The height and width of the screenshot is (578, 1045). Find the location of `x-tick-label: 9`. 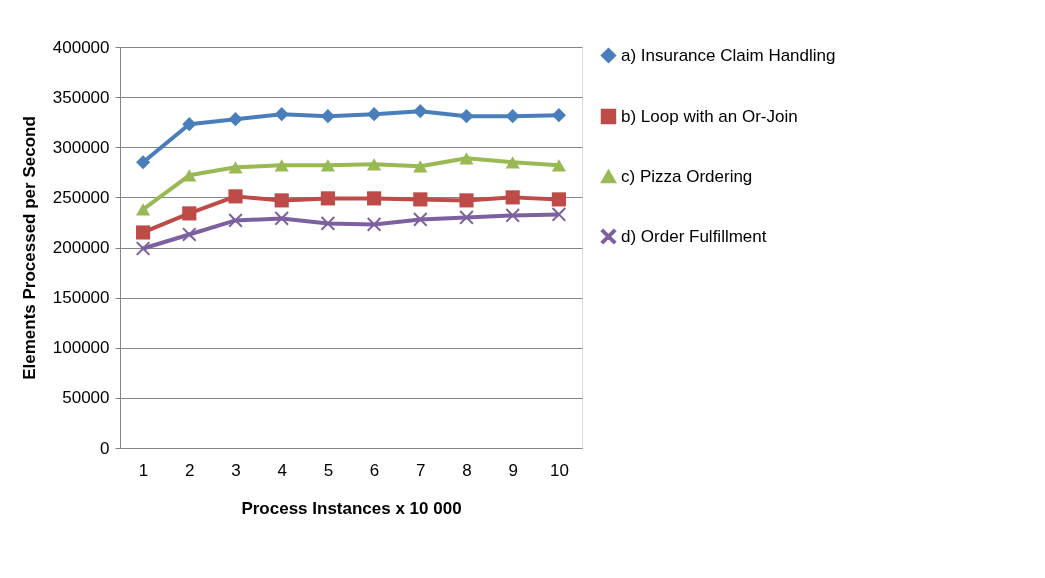

x-tick-label: 9 is located at coordinates (513, 470).